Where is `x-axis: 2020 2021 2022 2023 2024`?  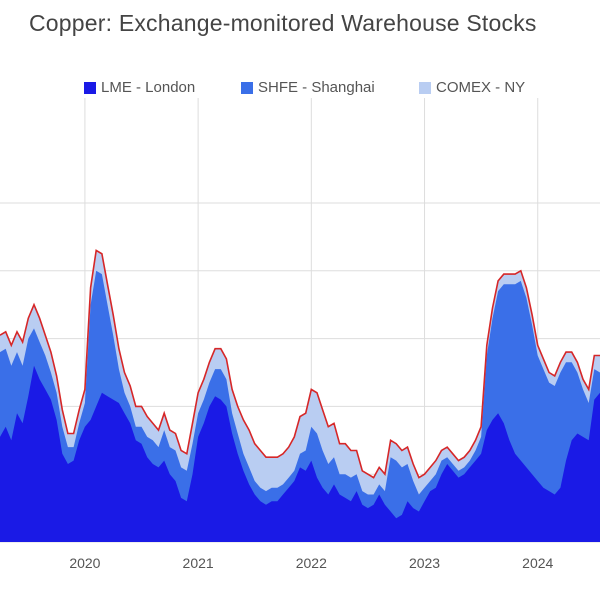 x-axis: 2020 2021 2022 2023 2024 is located at coordinates (311, 563).